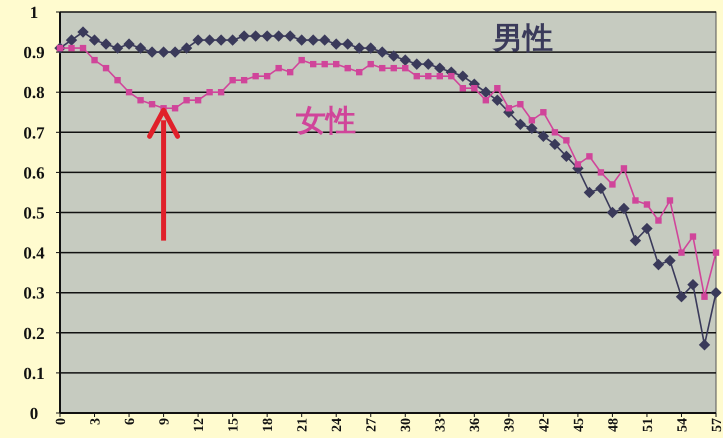 The height and width of the screenshot is (438, 723). Describe the element at coordinates (34, 12) in the screenshot. I see `y-tick-label: 1` at that location.